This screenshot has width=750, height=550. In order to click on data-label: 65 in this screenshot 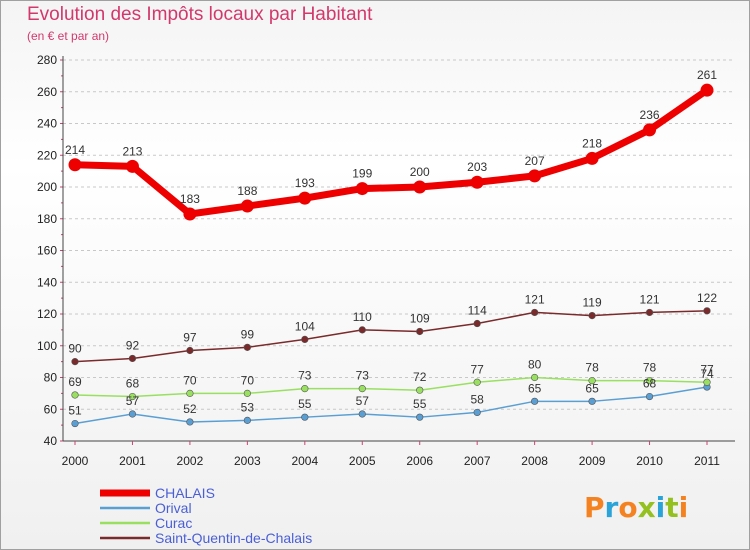, I will do `click(592, 388)`.